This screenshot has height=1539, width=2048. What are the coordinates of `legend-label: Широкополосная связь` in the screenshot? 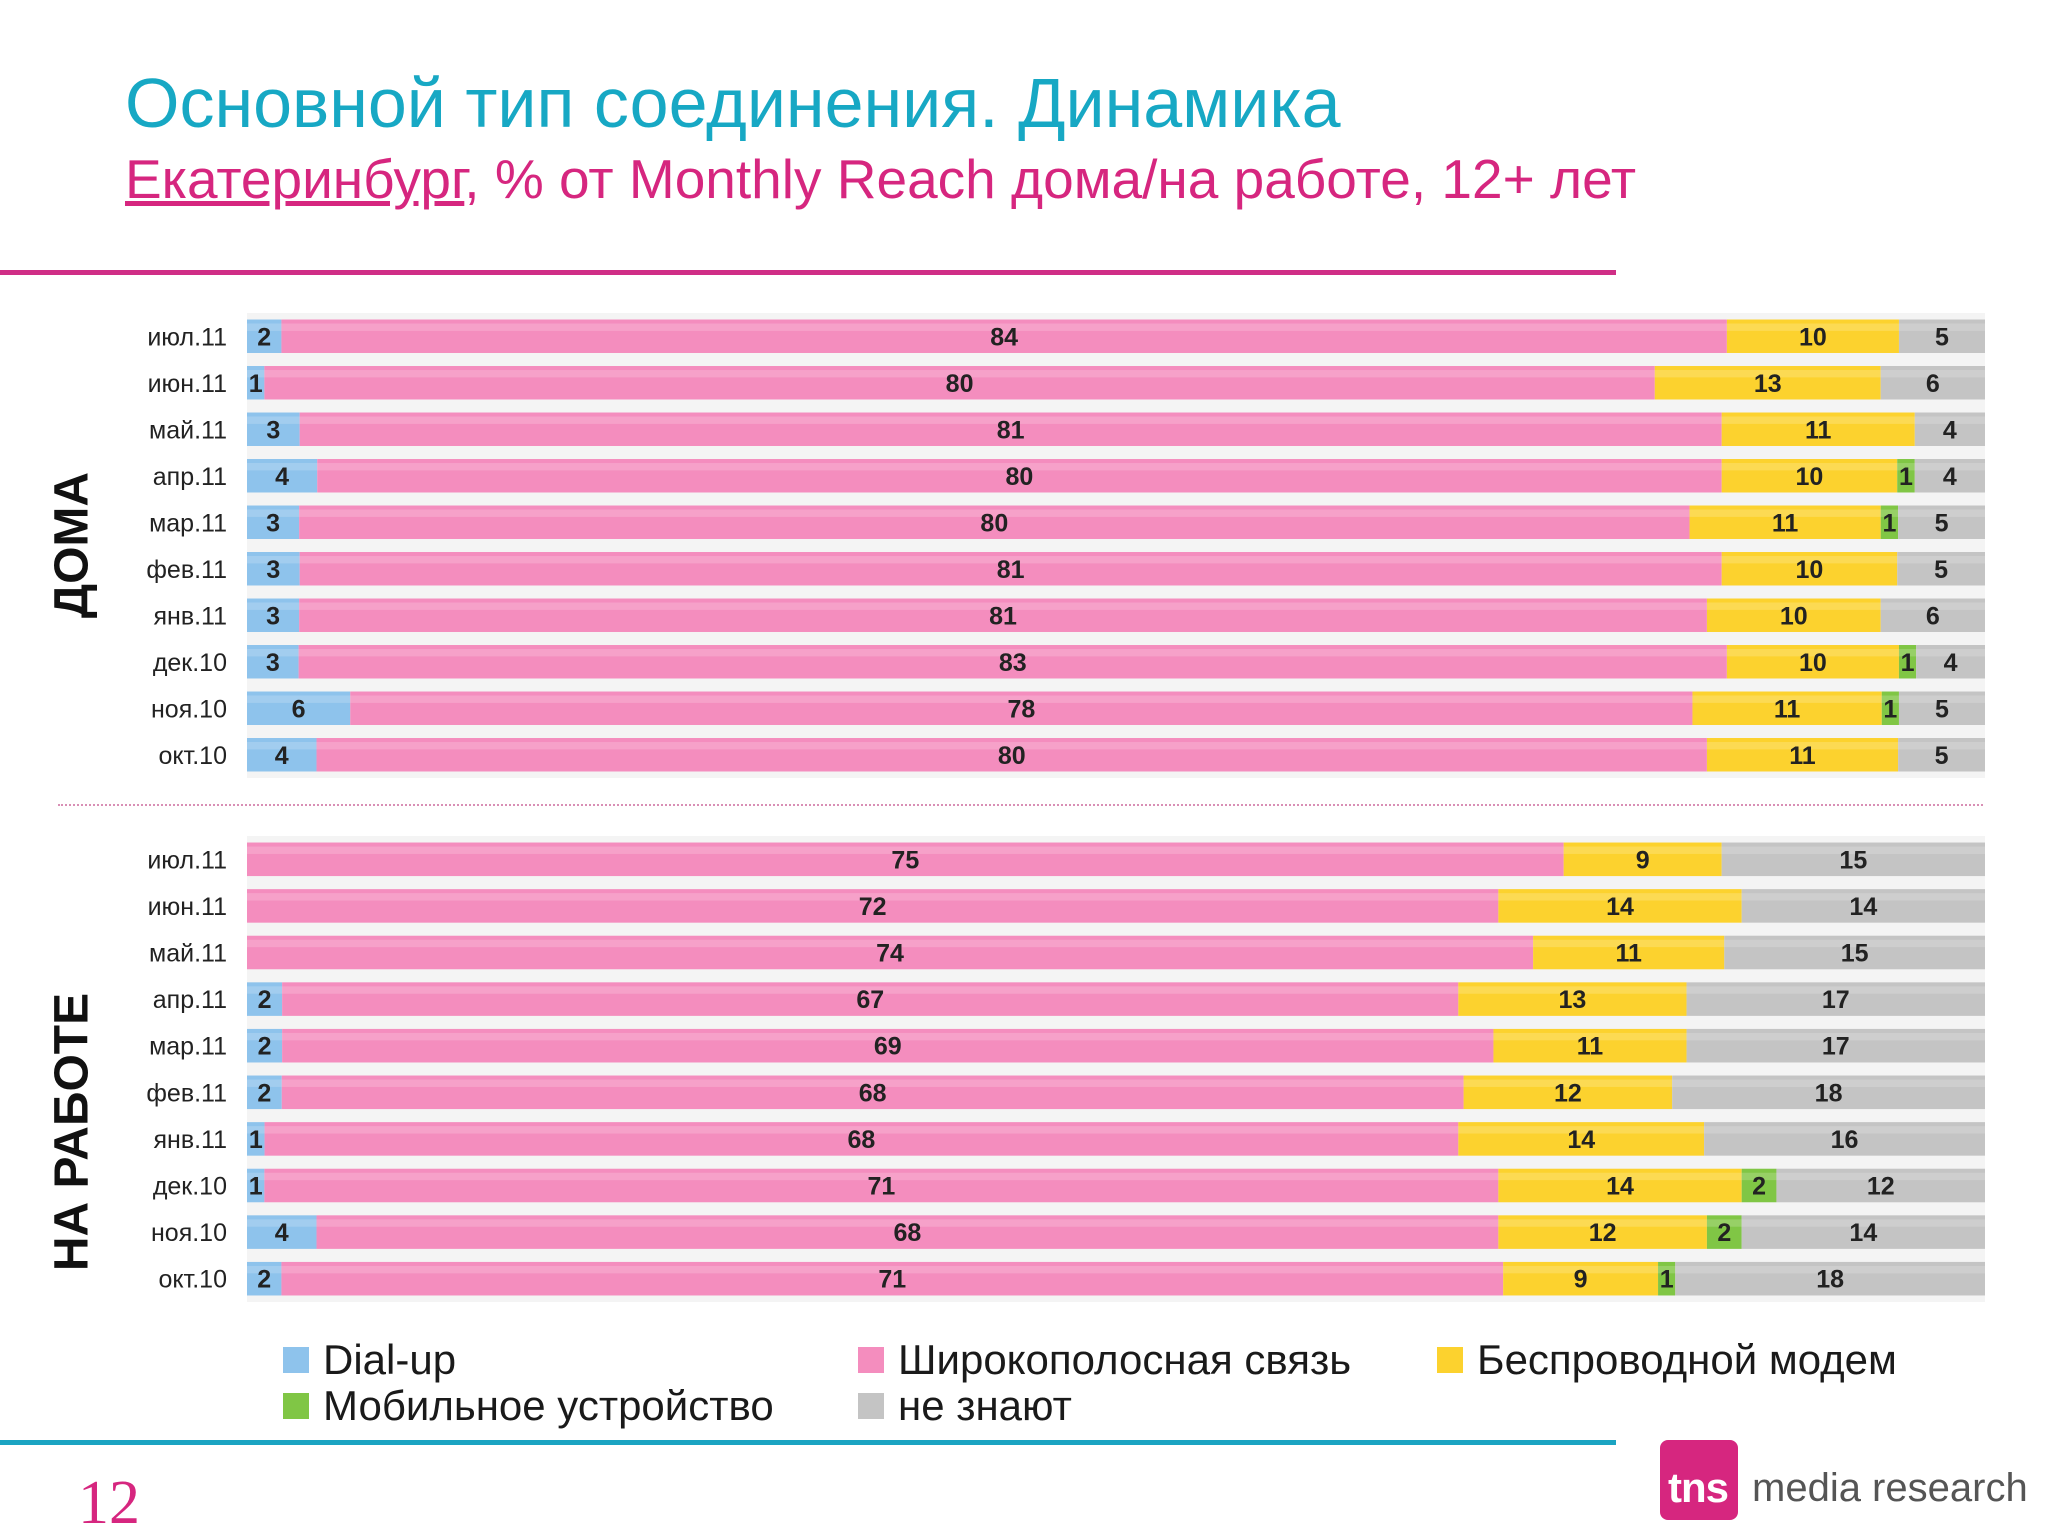 It's located at (1125, 1359).